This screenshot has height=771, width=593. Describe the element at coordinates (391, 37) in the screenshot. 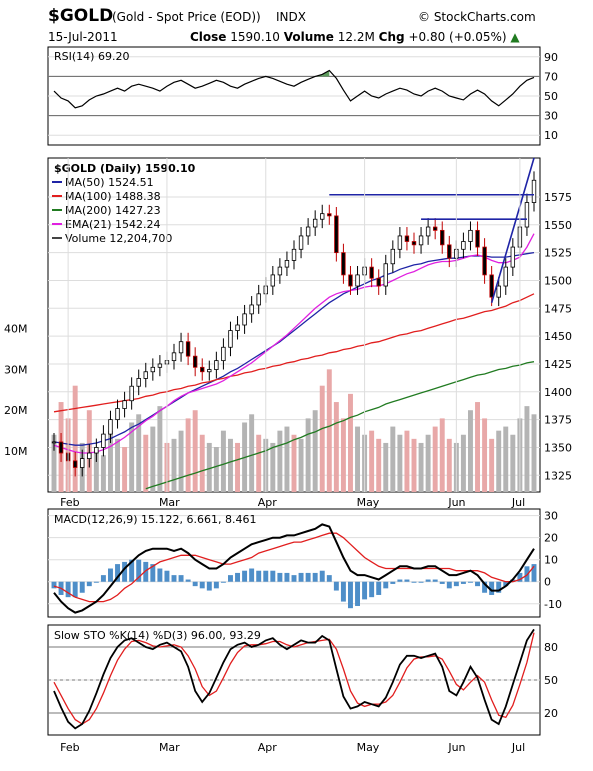

I see `change-label: Chg` at that location.